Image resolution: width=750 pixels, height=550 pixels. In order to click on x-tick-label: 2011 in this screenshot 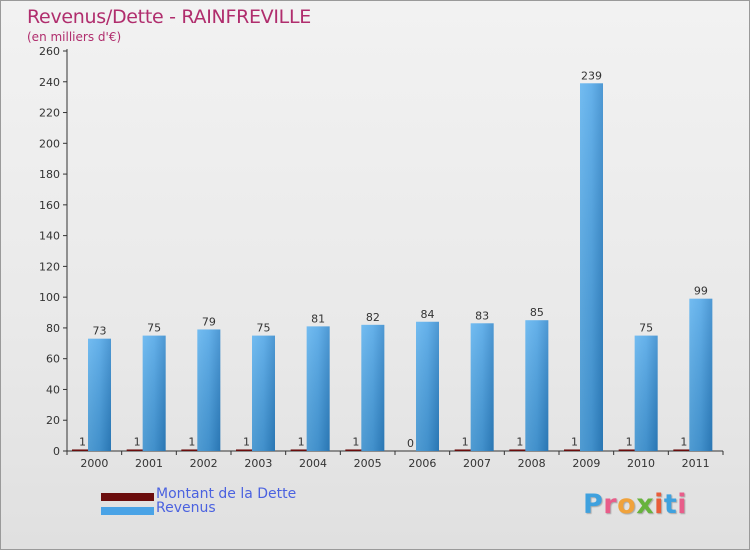, I will do `click(696, 463)`.